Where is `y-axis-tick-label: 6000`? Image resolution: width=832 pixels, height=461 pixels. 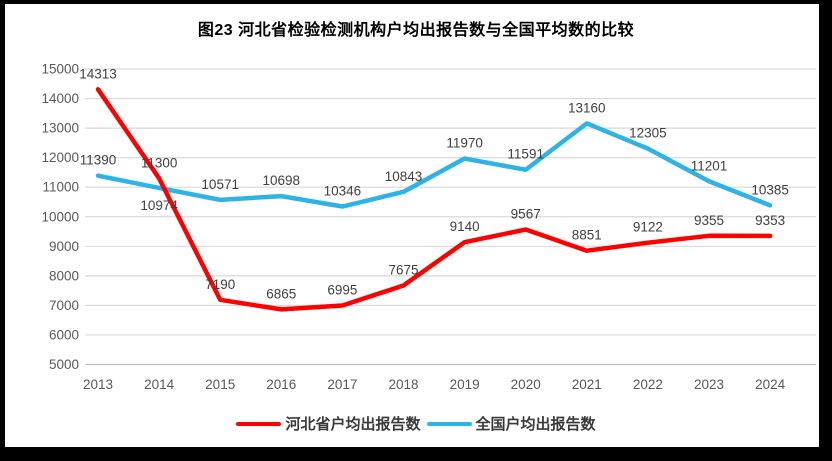
y-axis-tick-label: 6000 is located at coordinates (64, 334).